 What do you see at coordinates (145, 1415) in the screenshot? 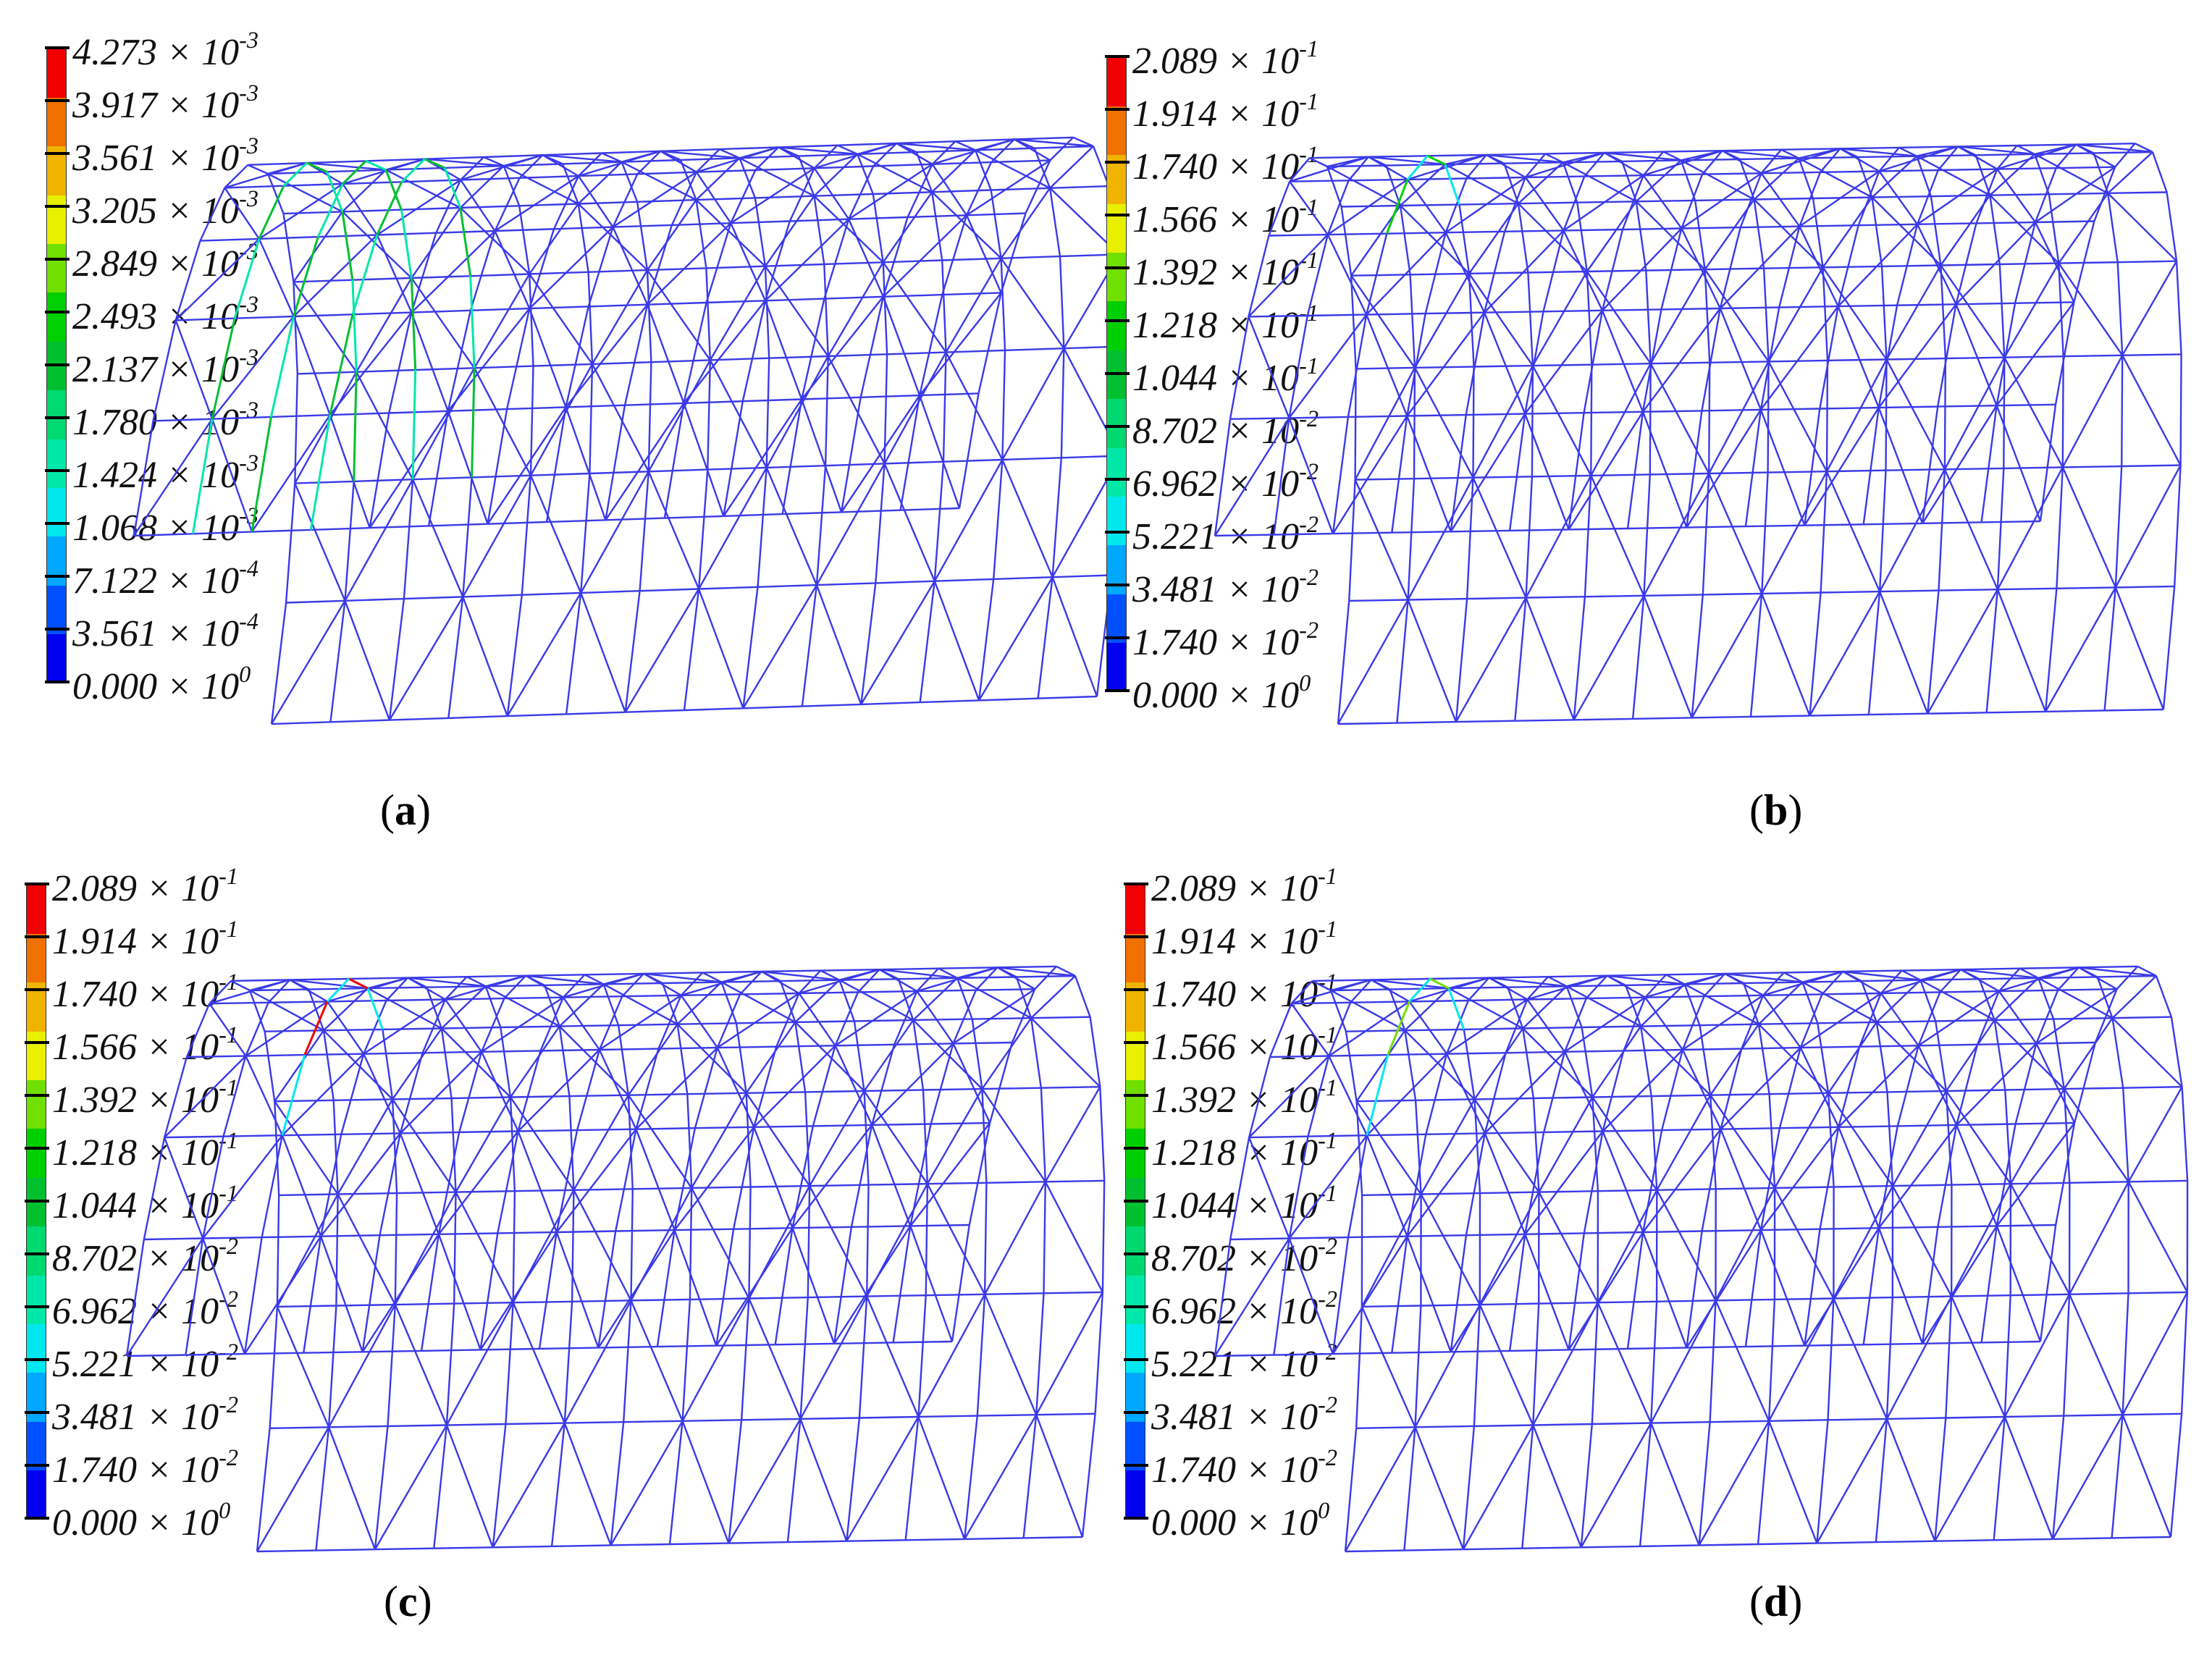
I see `colorbar-tick-label: 3.481 × 10⁻²` at bounding box center [145, 1415].